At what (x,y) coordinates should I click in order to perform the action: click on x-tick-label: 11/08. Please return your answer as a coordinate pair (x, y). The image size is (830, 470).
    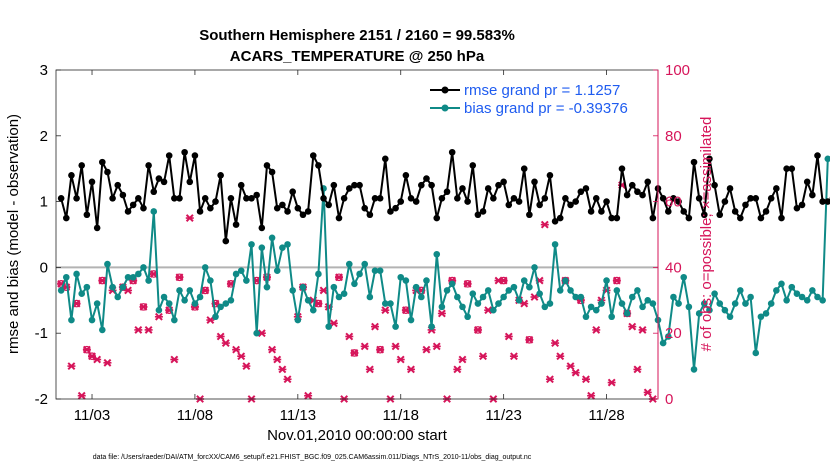
    Looking at the image, I should click on (195, 415).